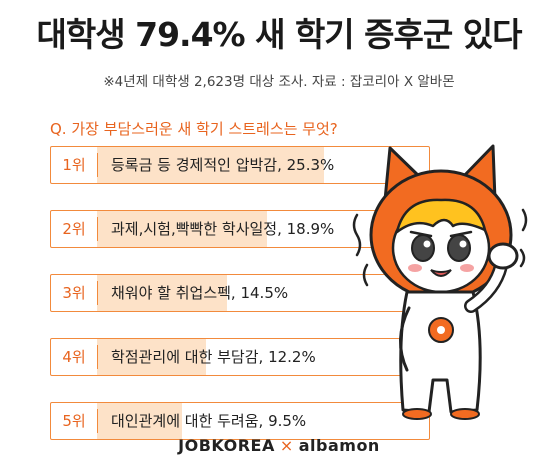 This screenshot has width=558, height=470. What do you see at coordinates (74, 357) in the screenshot?
I see `rank-label: 4위` at bounding box center [74, 357].